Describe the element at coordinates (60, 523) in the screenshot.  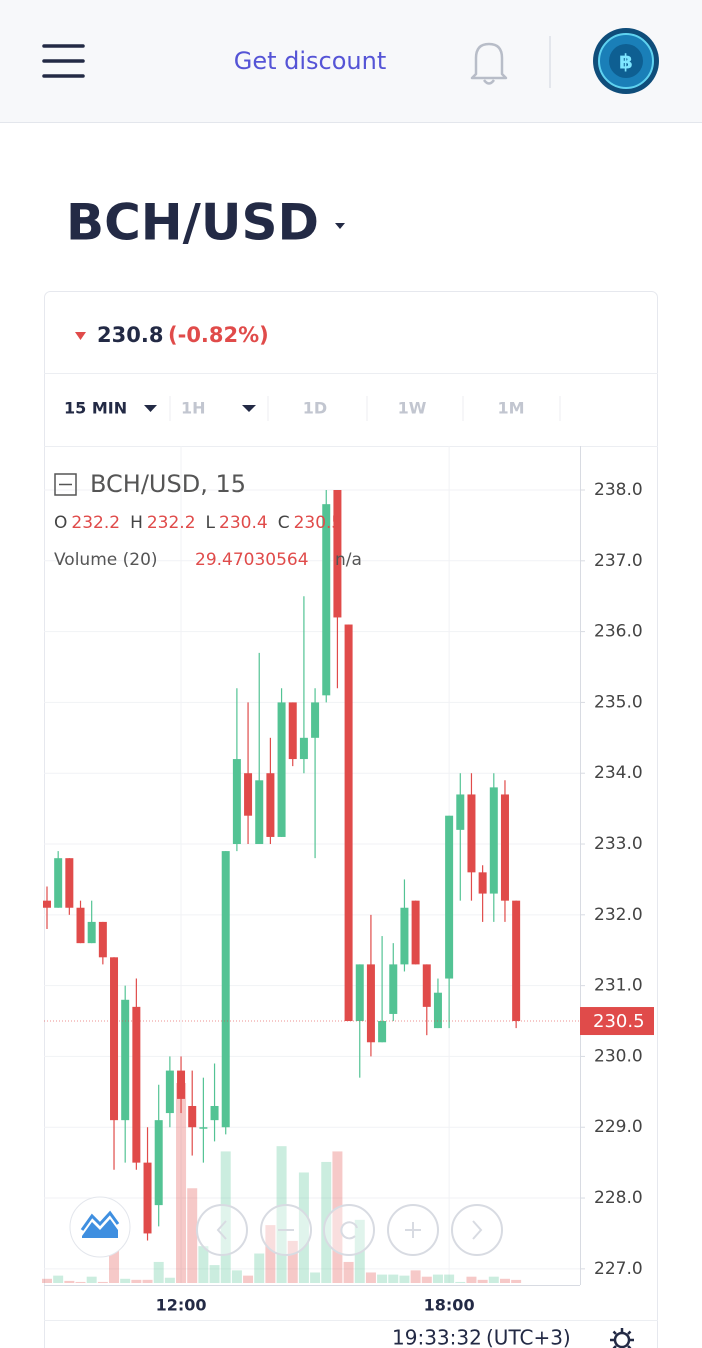
I see `legend-key: O` at that location.